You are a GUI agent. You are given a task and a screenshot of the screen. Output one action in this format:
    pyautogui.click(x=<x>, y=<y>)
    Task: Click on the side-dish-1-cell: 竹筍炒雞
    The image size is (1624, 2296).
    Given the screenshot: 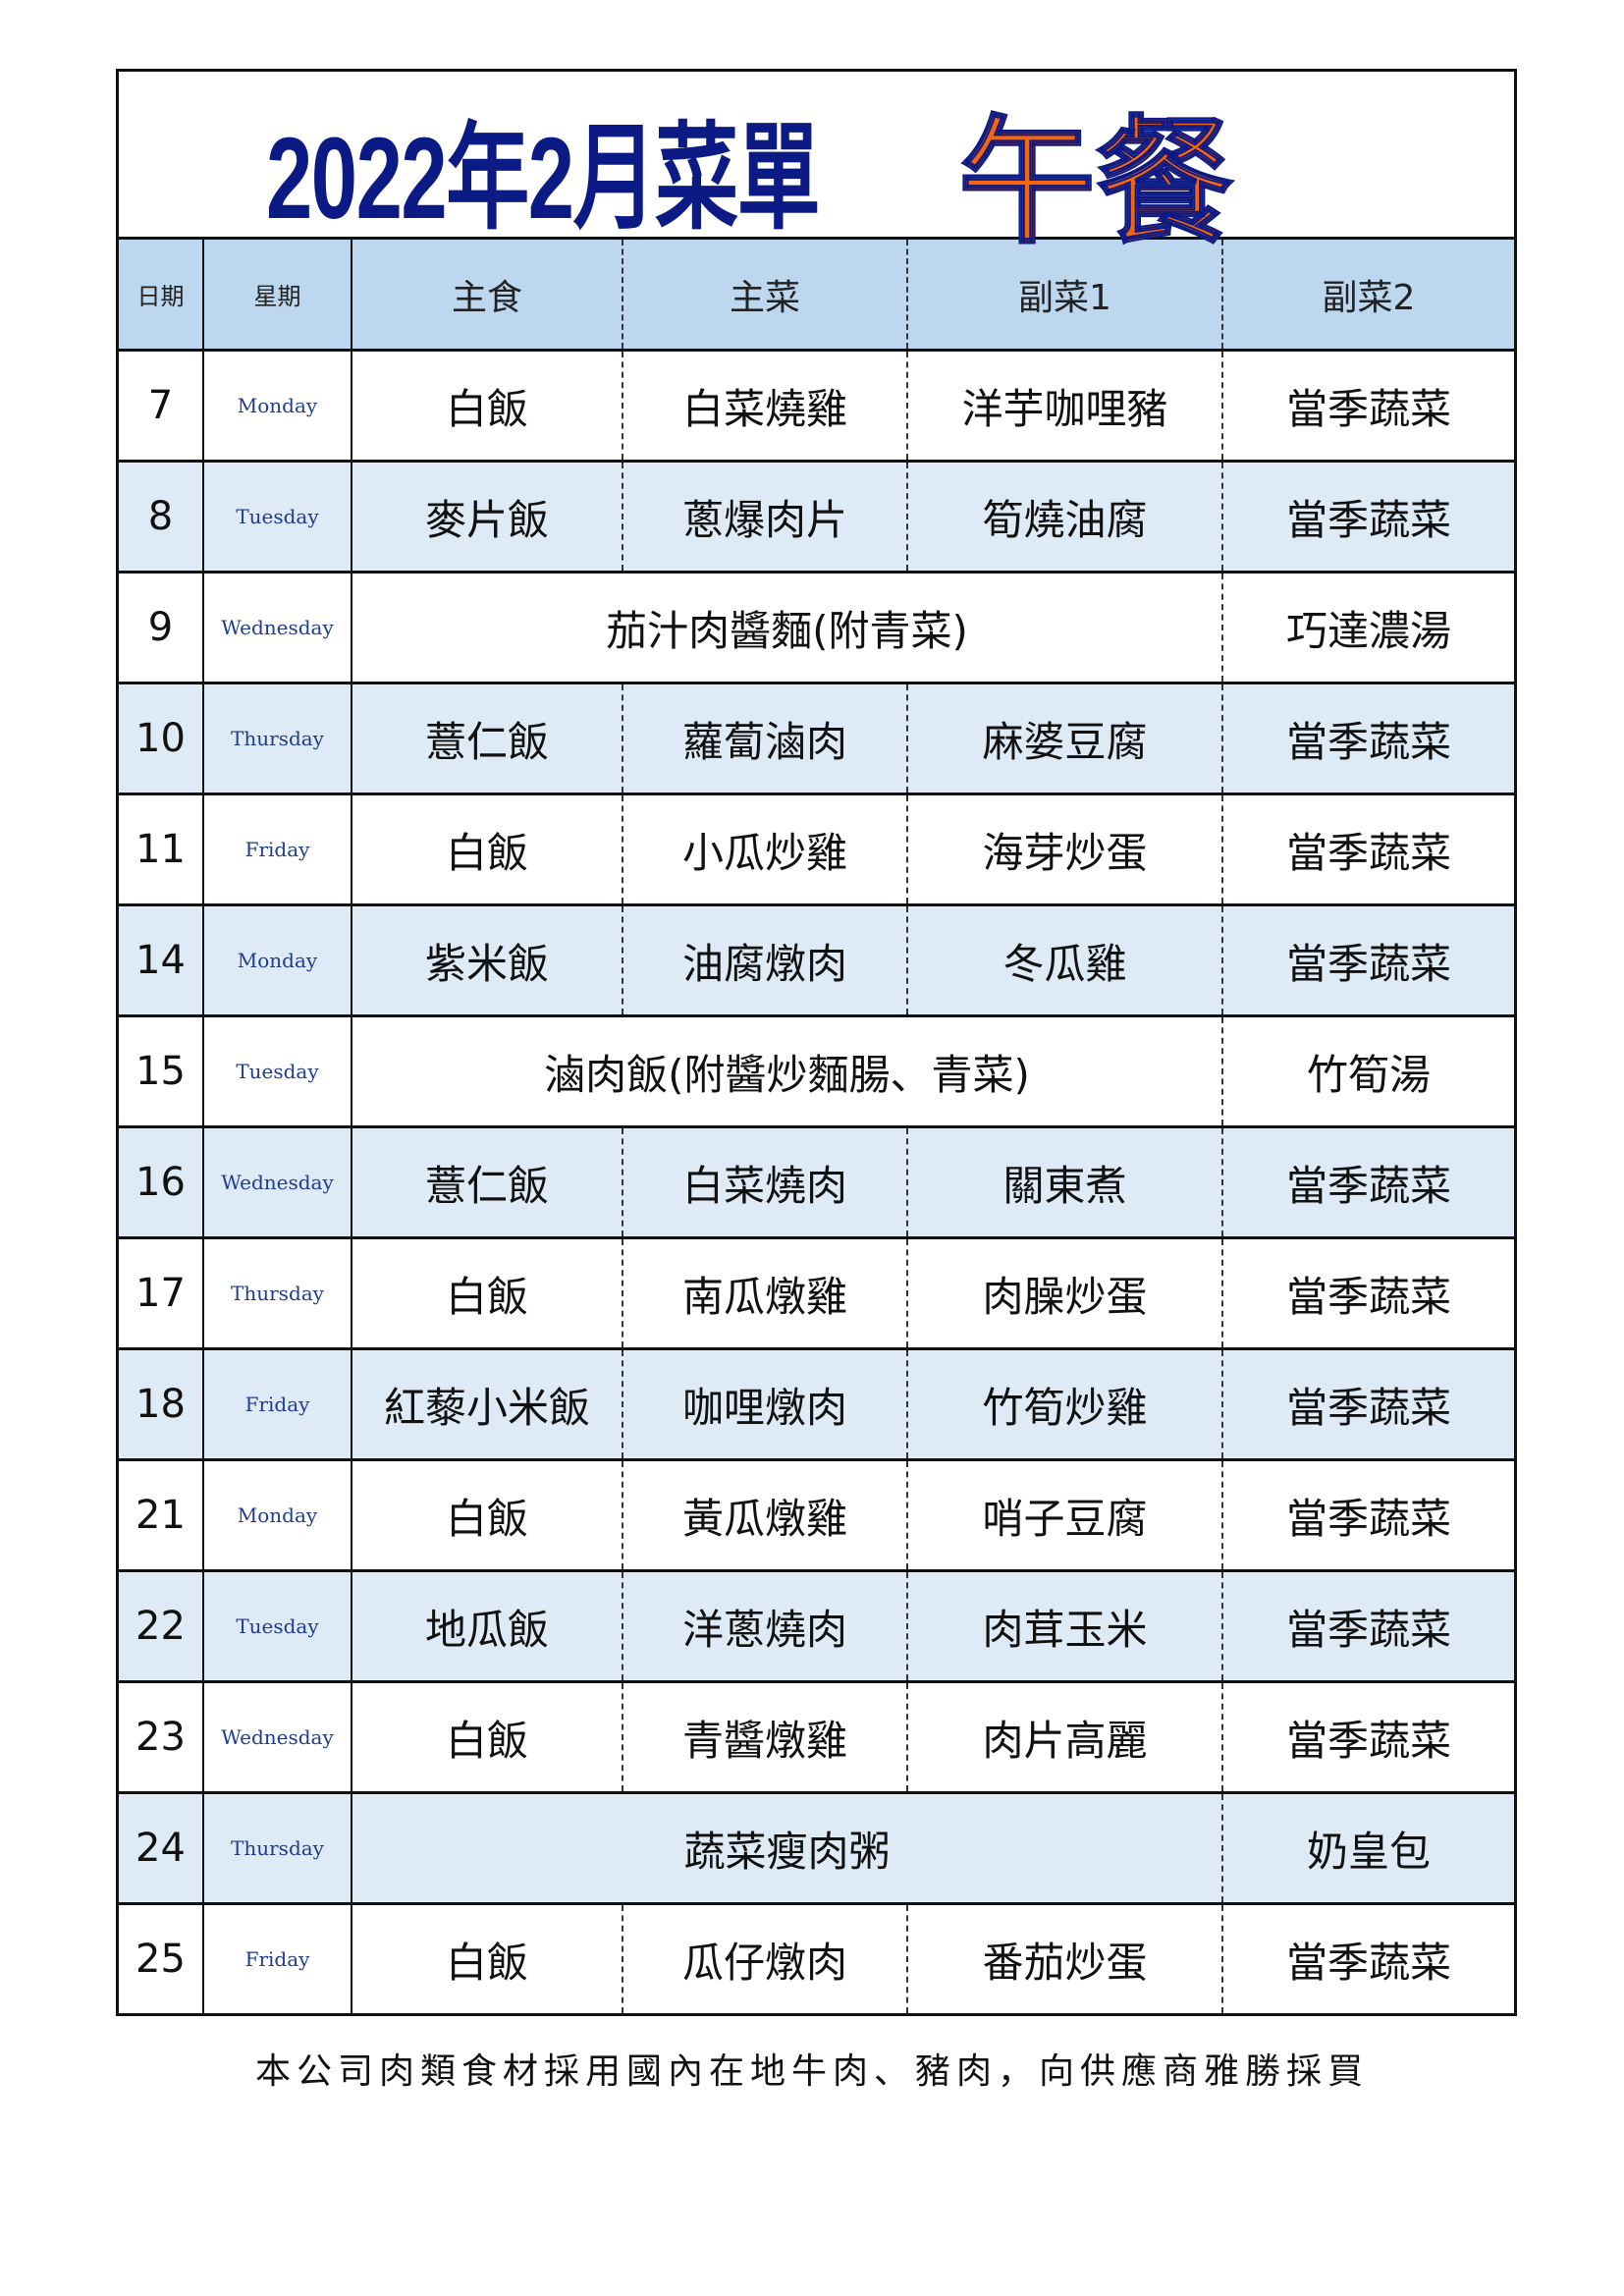 What is the action you would take?
    pyautogui.click(x=1065, y=1403)
    